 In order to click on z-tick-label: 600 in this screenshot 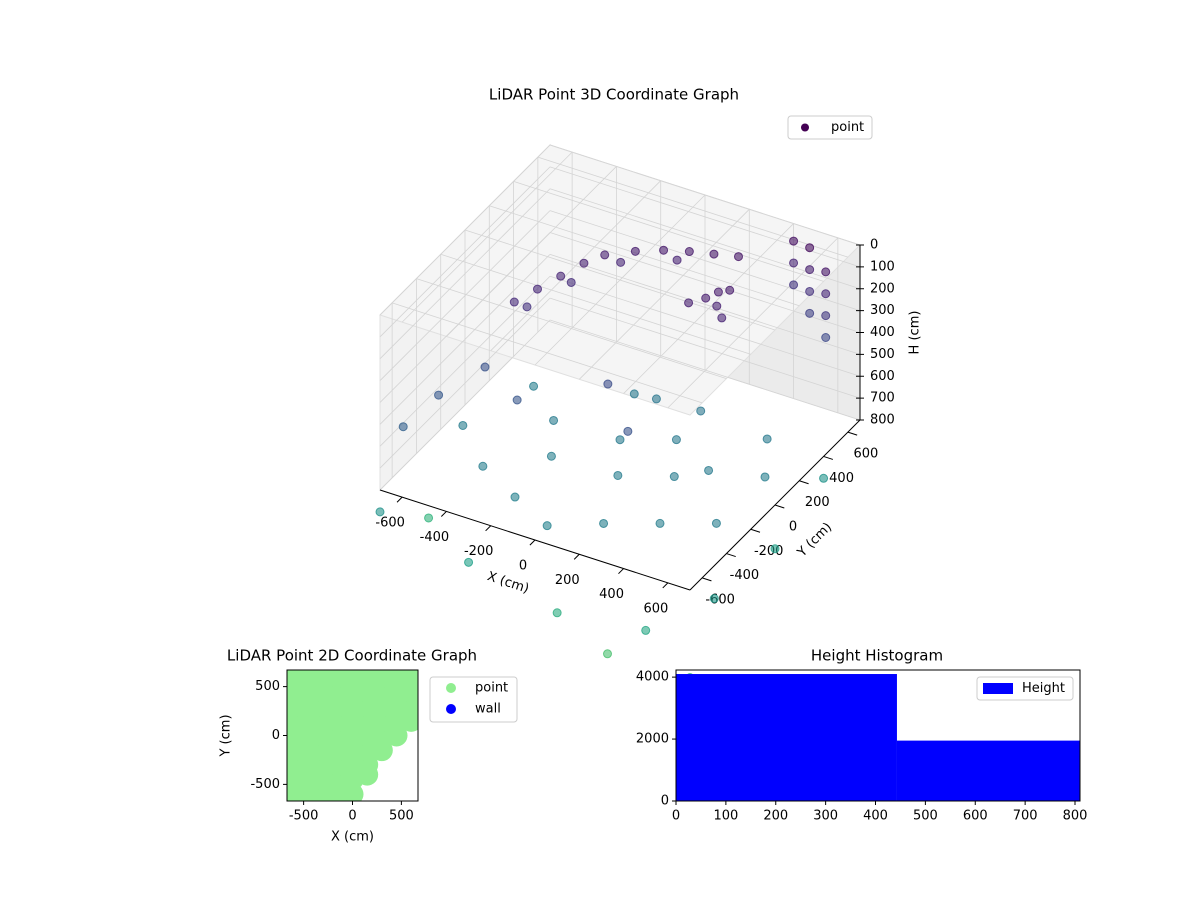, I will do `click(882, 376)`.